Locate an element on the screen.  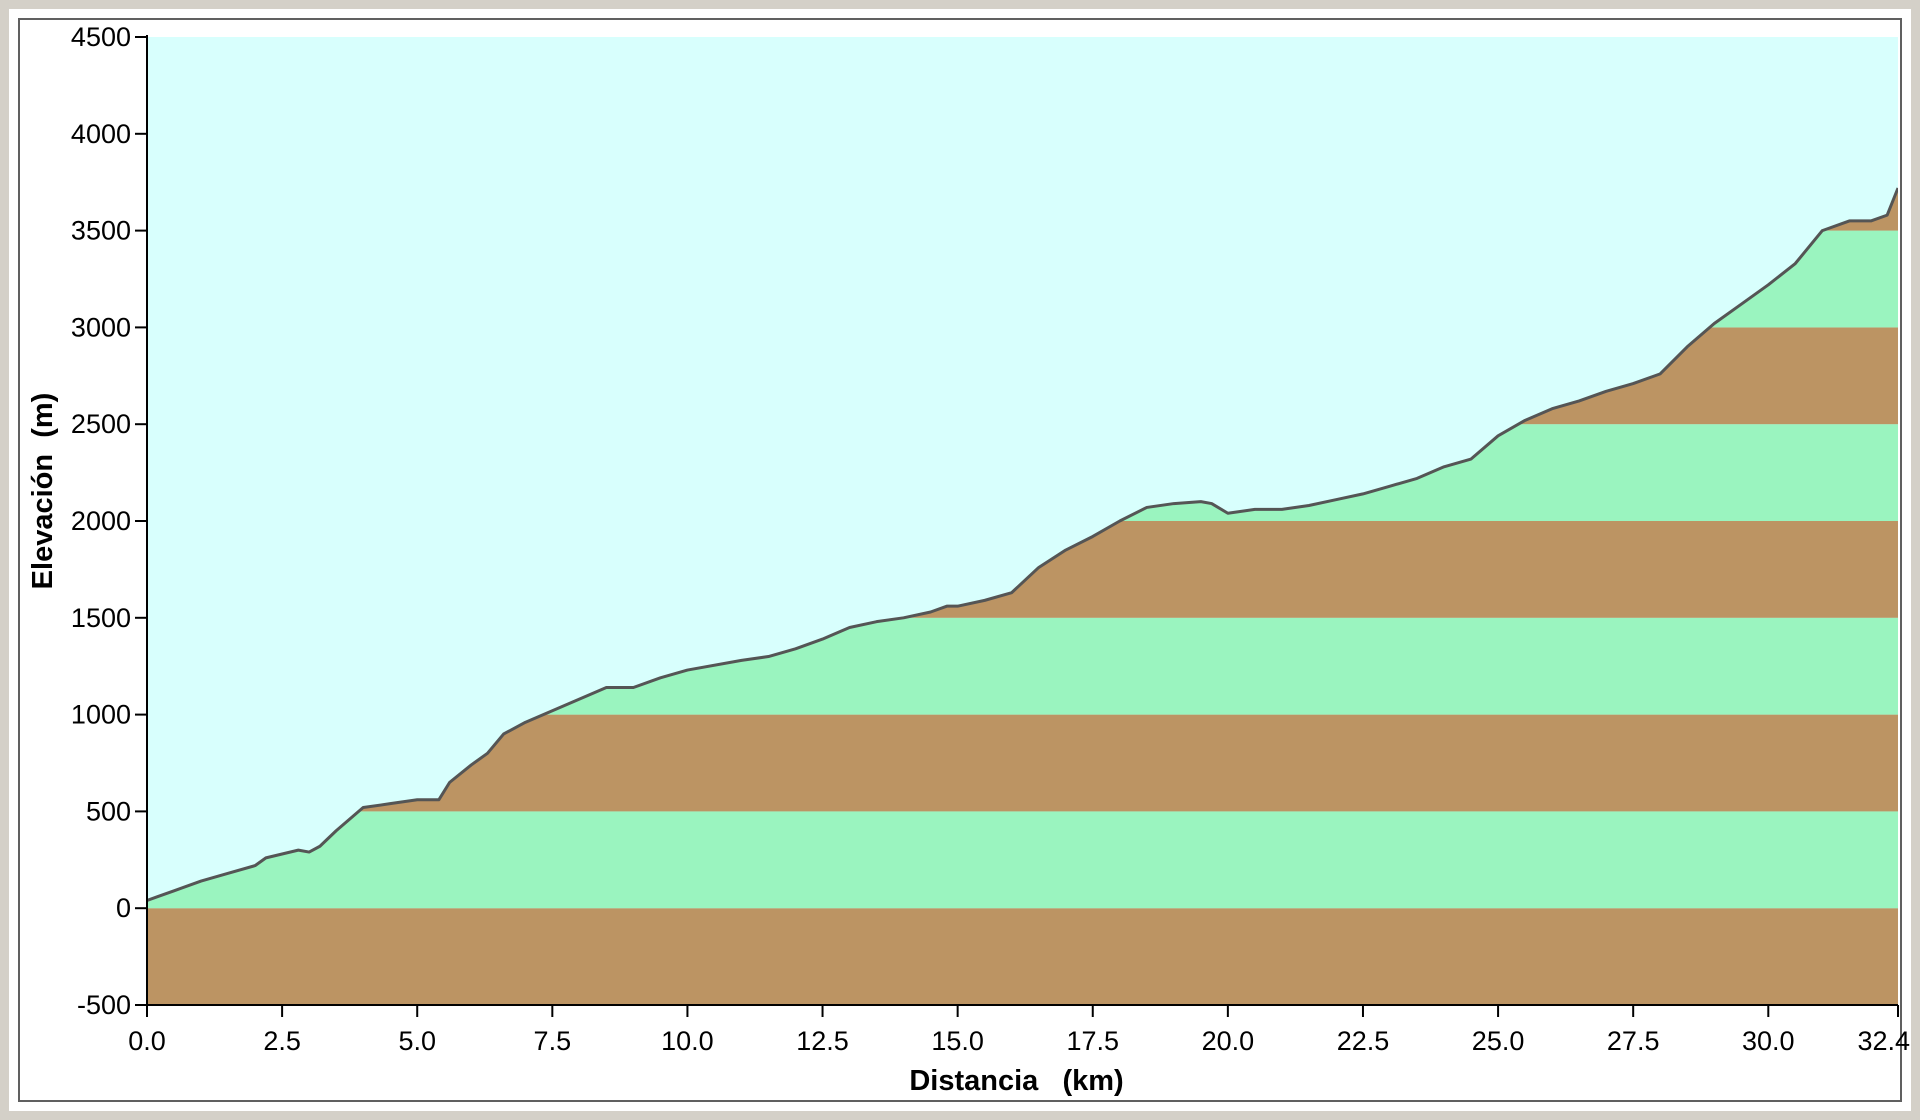
x-tick-label: 22.5 is located at coordinates (1363, 1041).